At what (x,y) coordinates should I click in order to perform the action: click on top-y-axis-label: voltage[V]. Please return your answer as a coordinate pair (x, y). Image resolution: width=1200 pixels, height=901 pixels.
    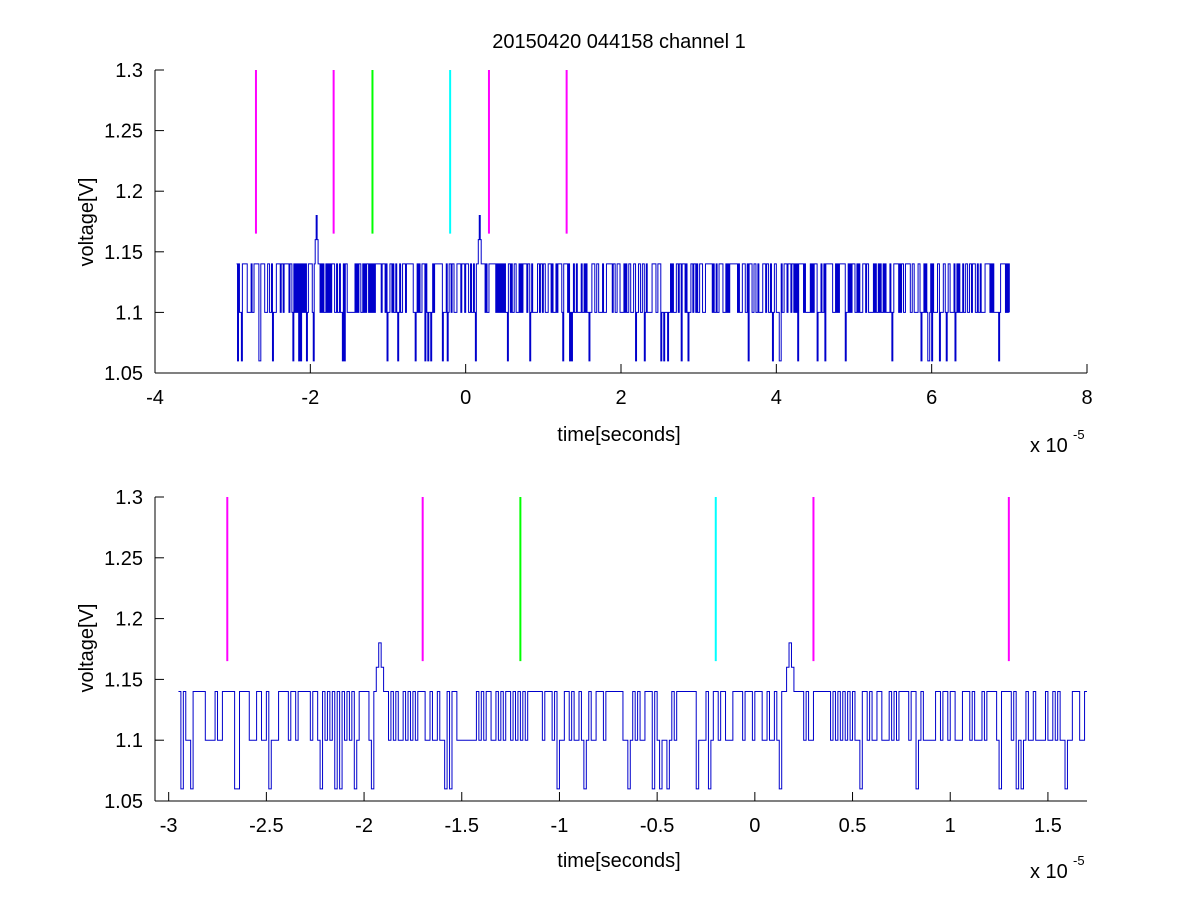
    Looking at the image, I should click on (87, 222).